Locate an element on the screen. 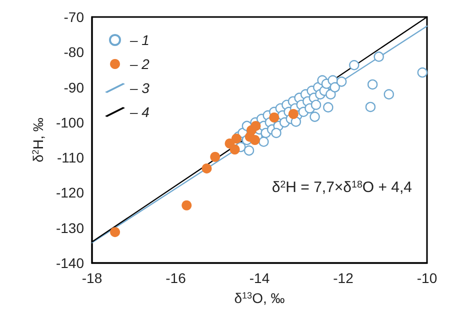  x-tick-label: -12 is located at coordinates (343, 278).